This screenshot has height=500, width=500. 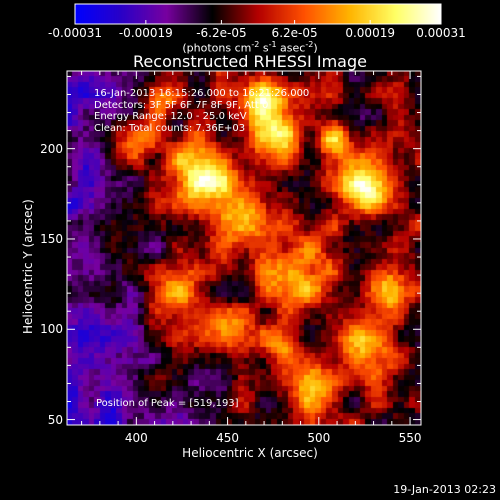 What do you see at coordinates (75, 33) in the screenshot?
I see `colorbar-tick-label: -0.00031` at bounding box center [75, 33].